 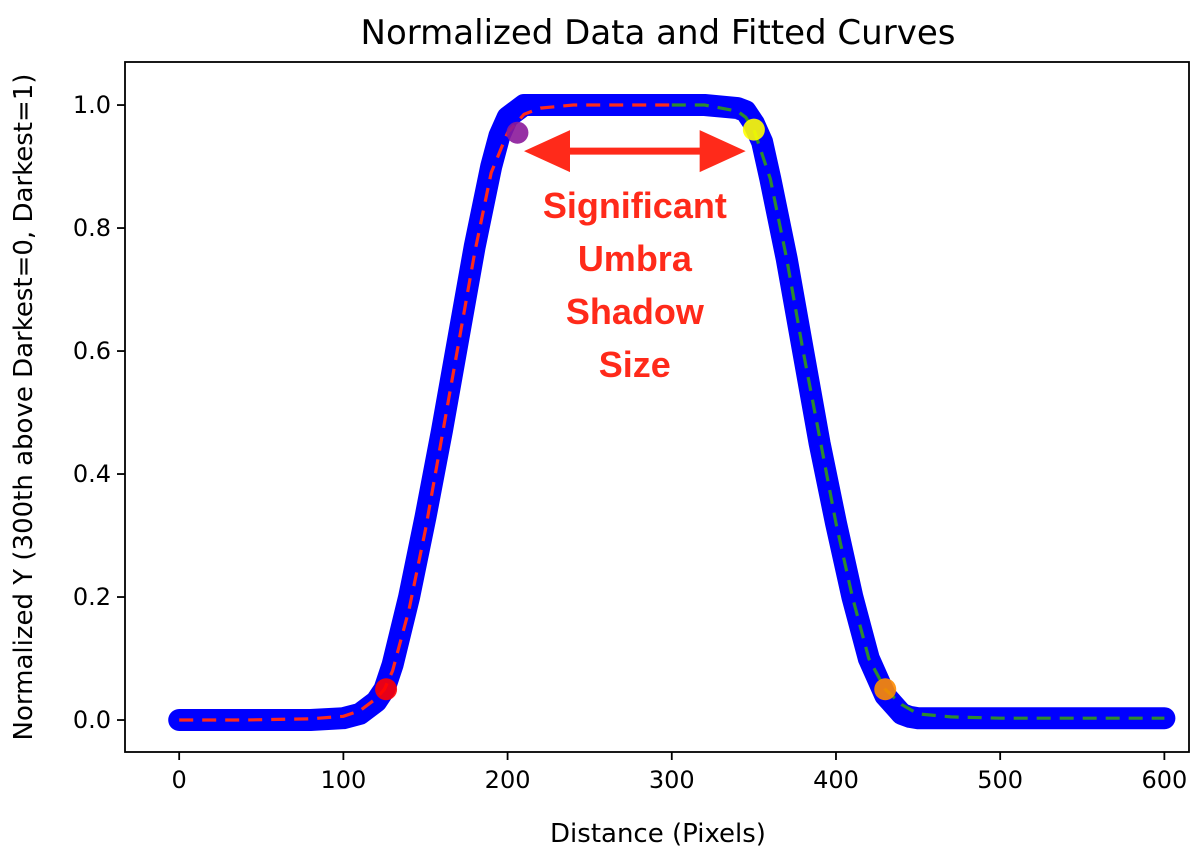 What do you see at coordinates (92, 597) in the screenshot?
I see `y-tick-label: 0.2` at bounding box center [92, 597].